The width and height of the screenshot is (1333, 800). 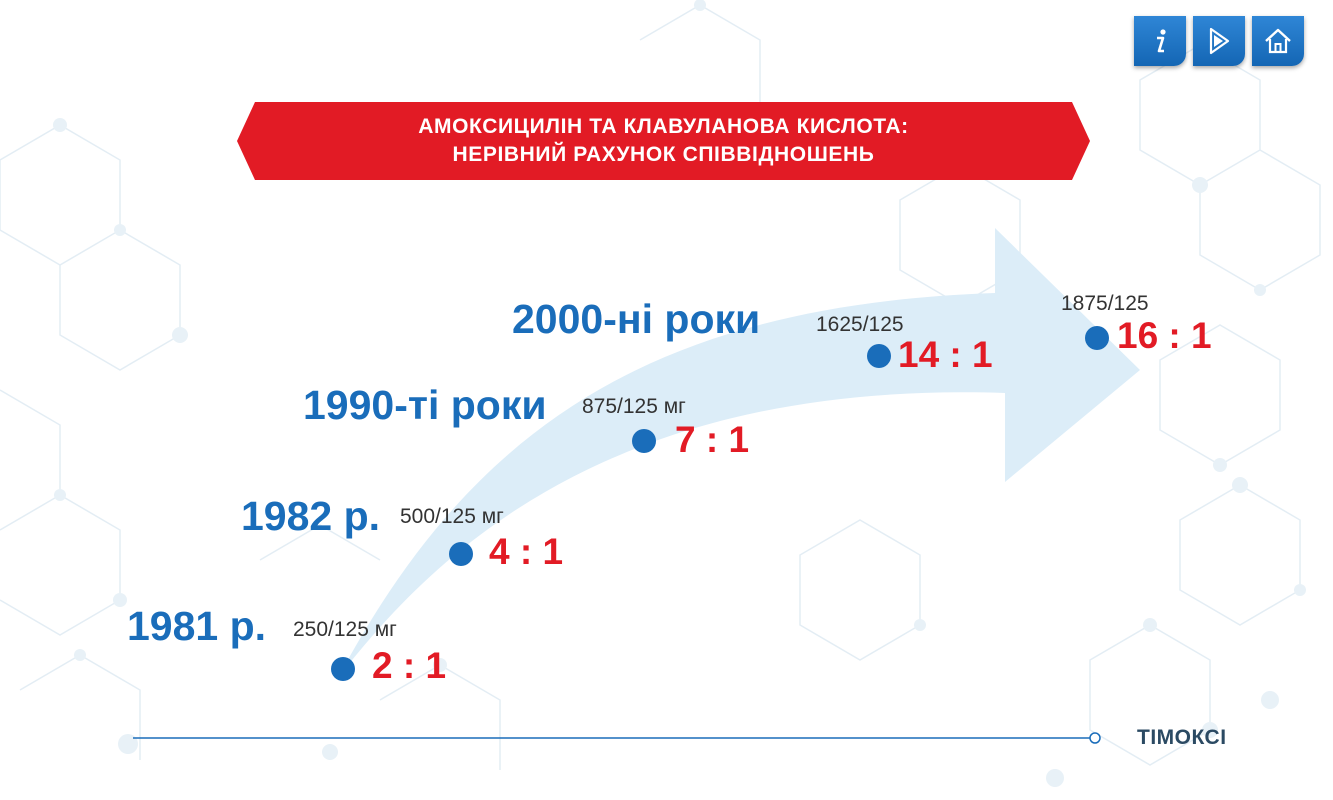 What do you see at coordinates (712, 439) in the screenshot?
I see `milestone-ratio: 7 : 1` at bounding box center [712, 439].